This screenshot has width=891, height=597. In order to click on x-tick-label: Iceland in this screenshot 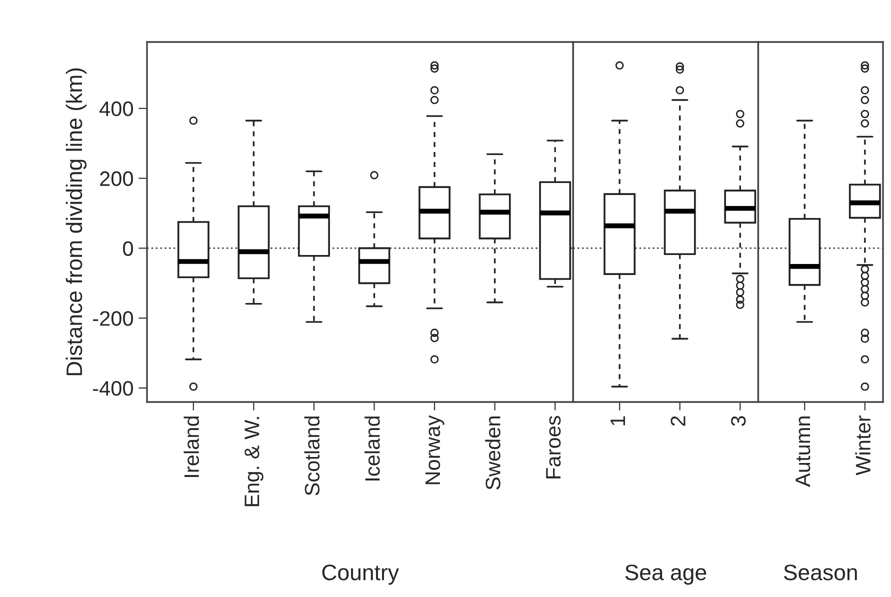, I will do `click(372, 448)`.